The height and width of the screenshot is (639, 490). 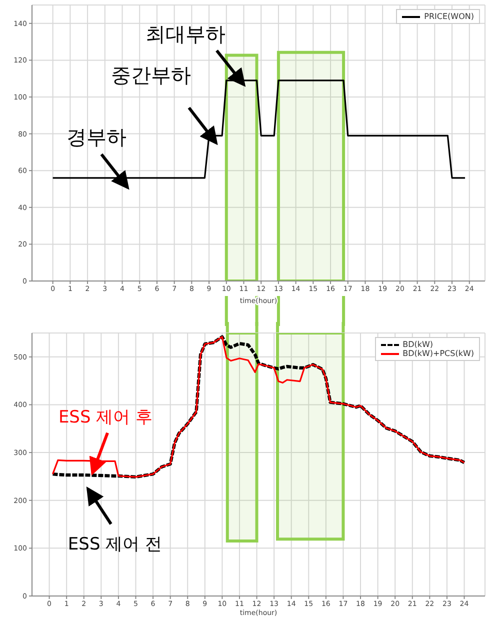 I want to click on annotation: ESS 제어 후, so click(x=105, y=417).